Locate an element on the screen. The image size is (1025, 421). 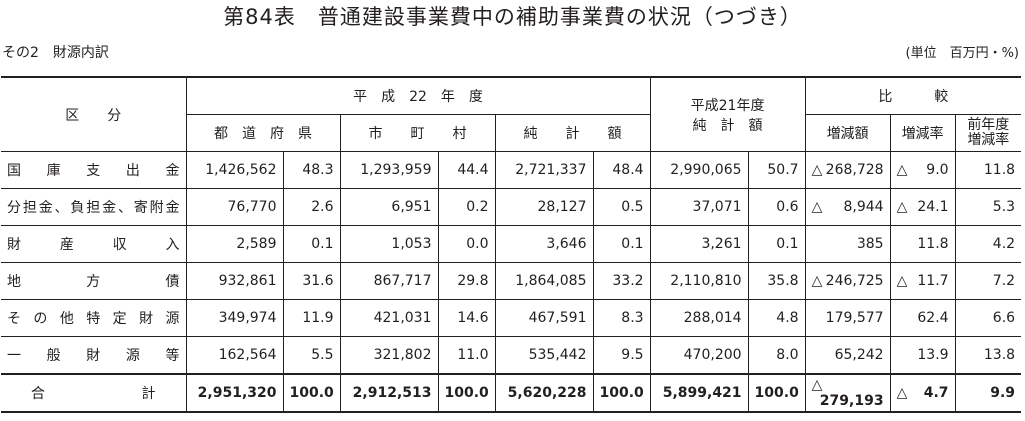
diff-cell-value: 65,242 is located at coordinates (859, 355).